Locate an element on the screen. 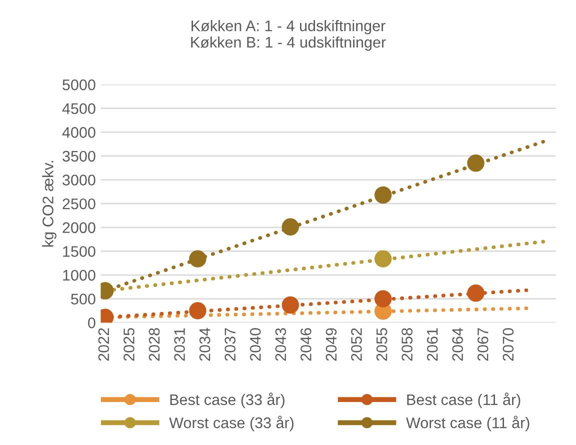  legend-label: Worst case (33 år) is located at coordinates (231, 424).